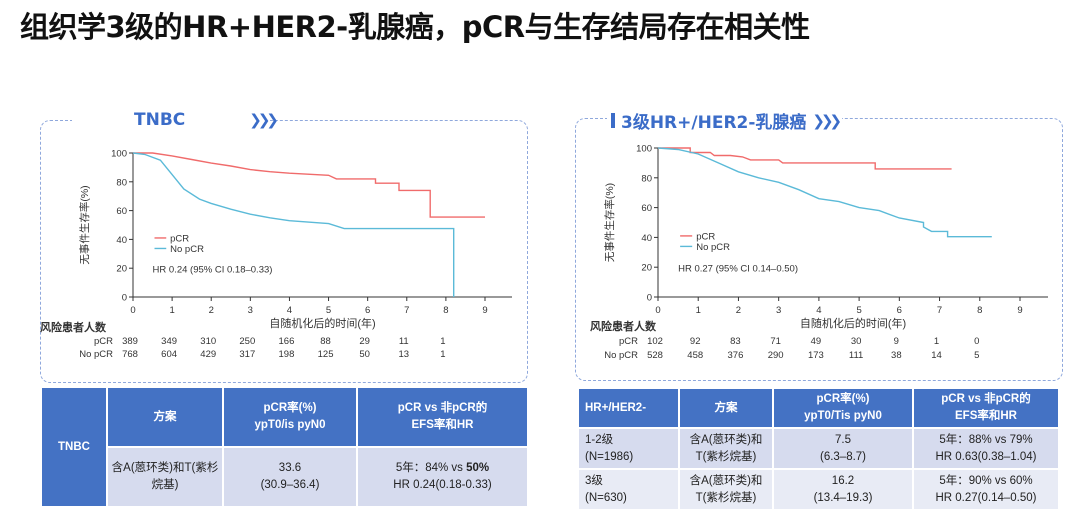  I want to click on header-pcr-rate: pCR率(%) ypT0/is pyN0, so click(290, 417).